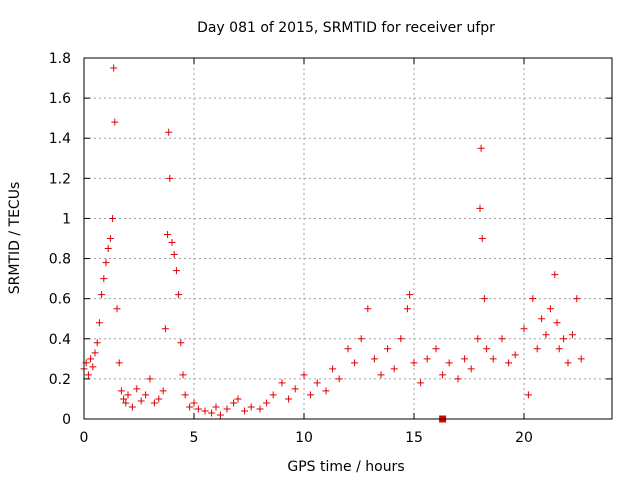  Describe the element at coordinates (60, 59) in the screenshot. I see `y-tick-label: 1.8` at that location.